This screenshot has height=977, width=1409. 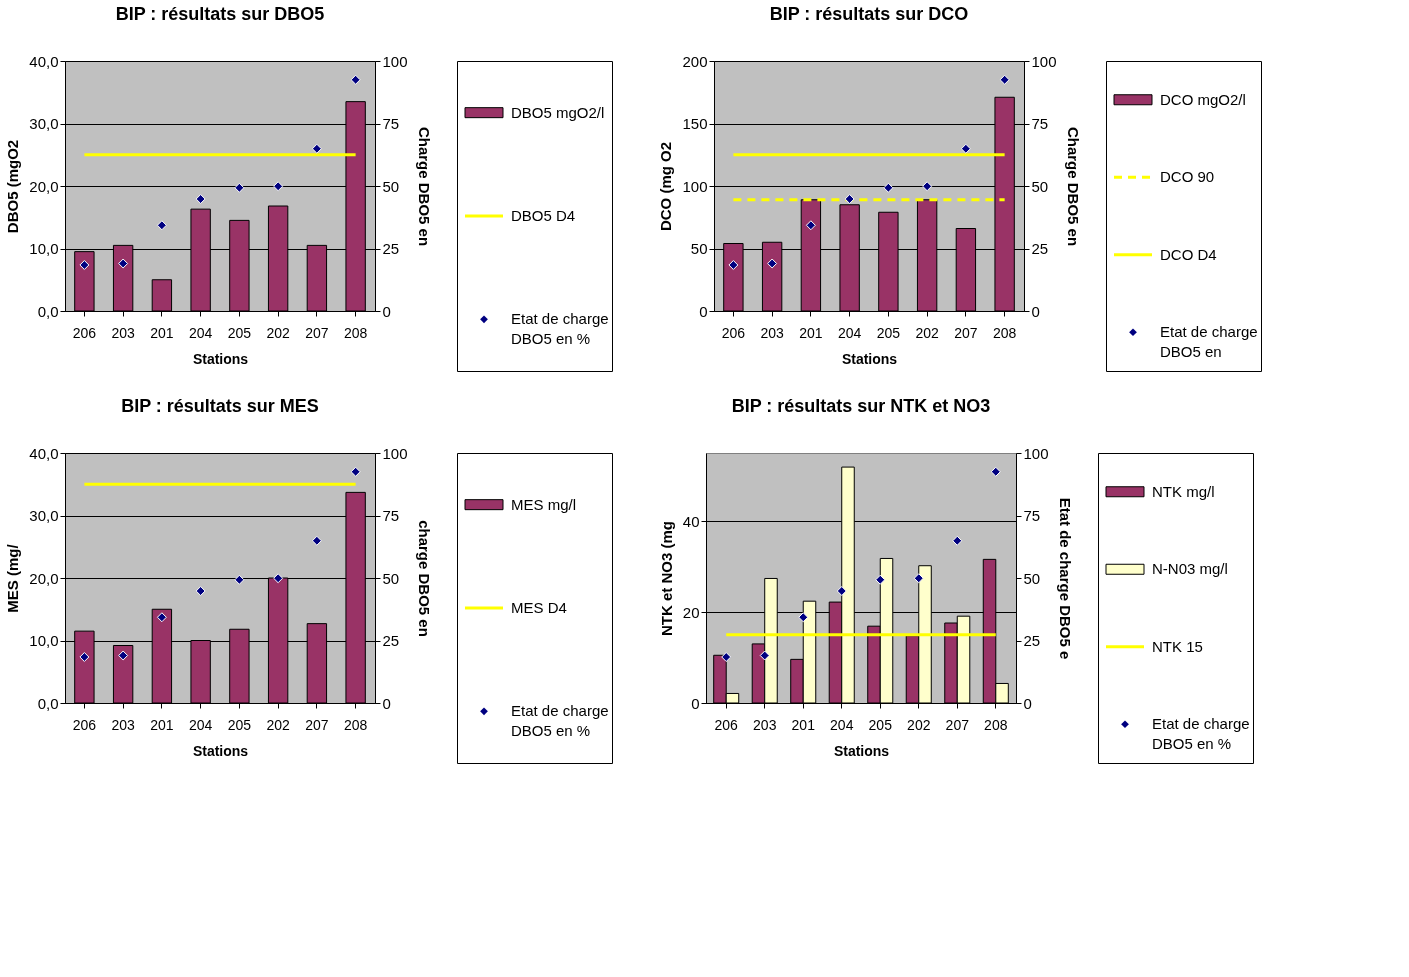 What do you see at coordinates (869, 14) in the screenshot?
I see `chart-title: BIP : résultats sur DCO` at bounding box center [869, 14].